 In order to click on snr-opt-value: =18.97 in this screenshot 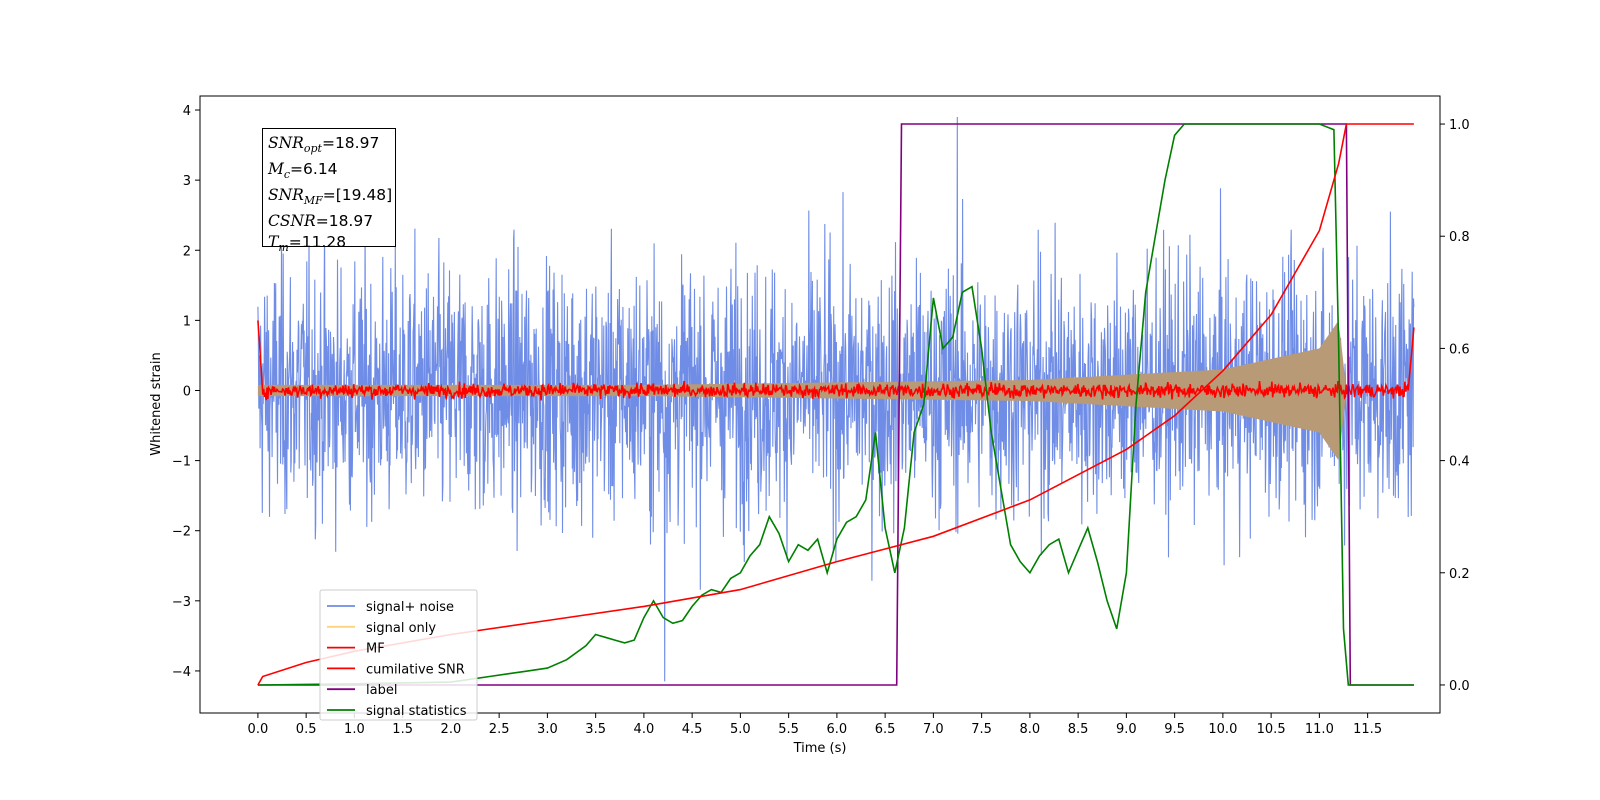, I will do `click(350, 143)`.